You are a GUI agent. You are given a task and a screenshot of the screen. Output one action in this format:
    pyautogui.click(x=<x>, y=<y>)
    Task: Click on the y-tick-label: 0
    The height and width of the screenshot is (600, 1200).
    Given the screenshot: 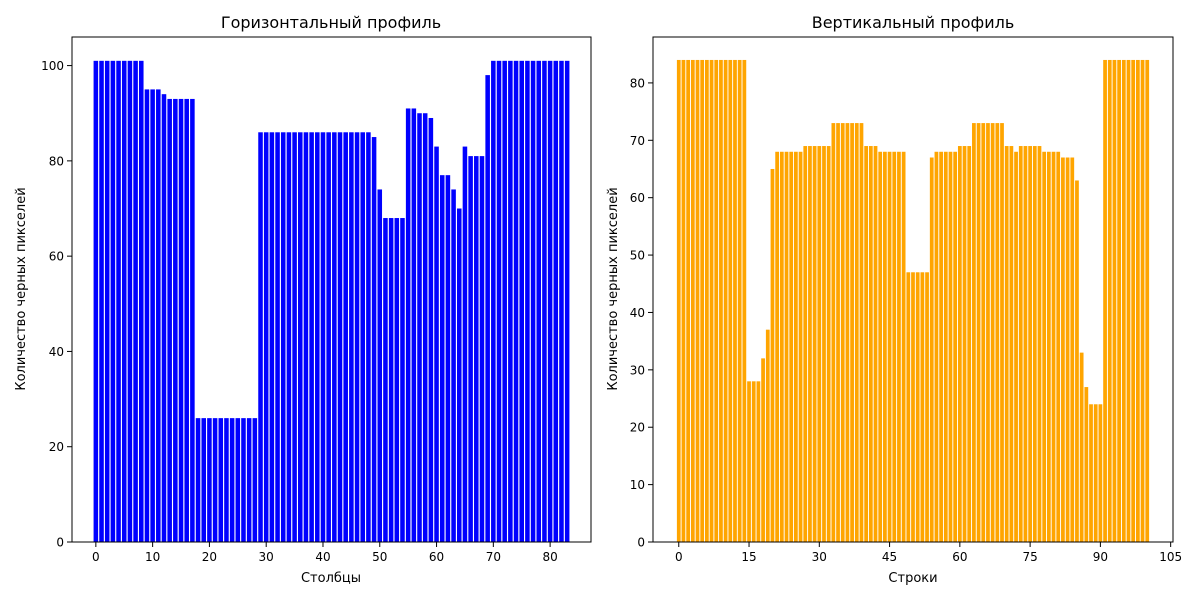 What is the action you would take?
    pyautogui.click(x=60, y=543)
    